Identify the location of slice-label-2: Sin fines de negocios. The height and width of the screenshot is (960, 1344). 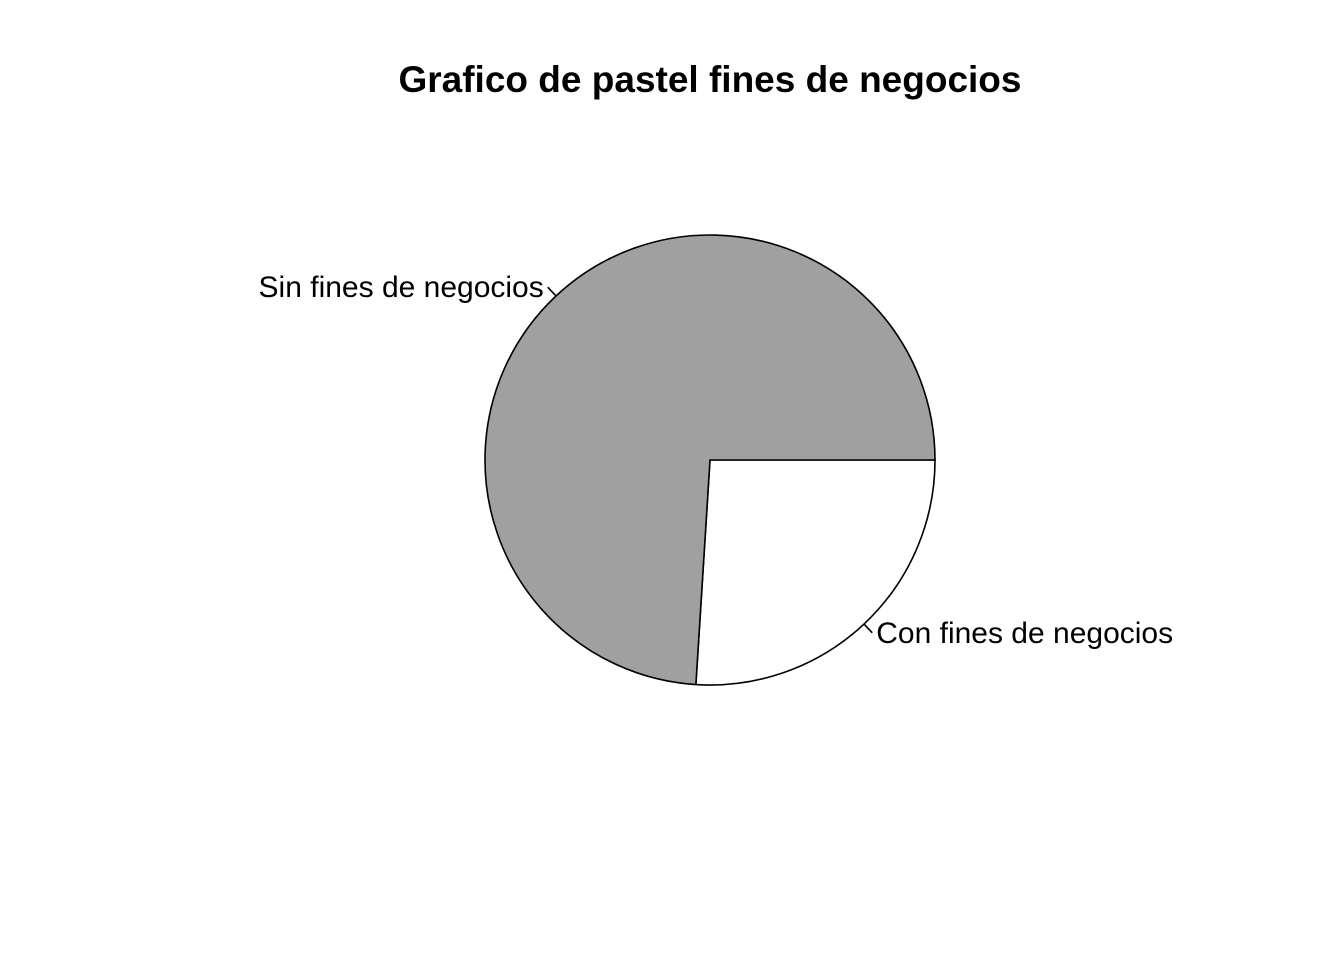
(401, 287).